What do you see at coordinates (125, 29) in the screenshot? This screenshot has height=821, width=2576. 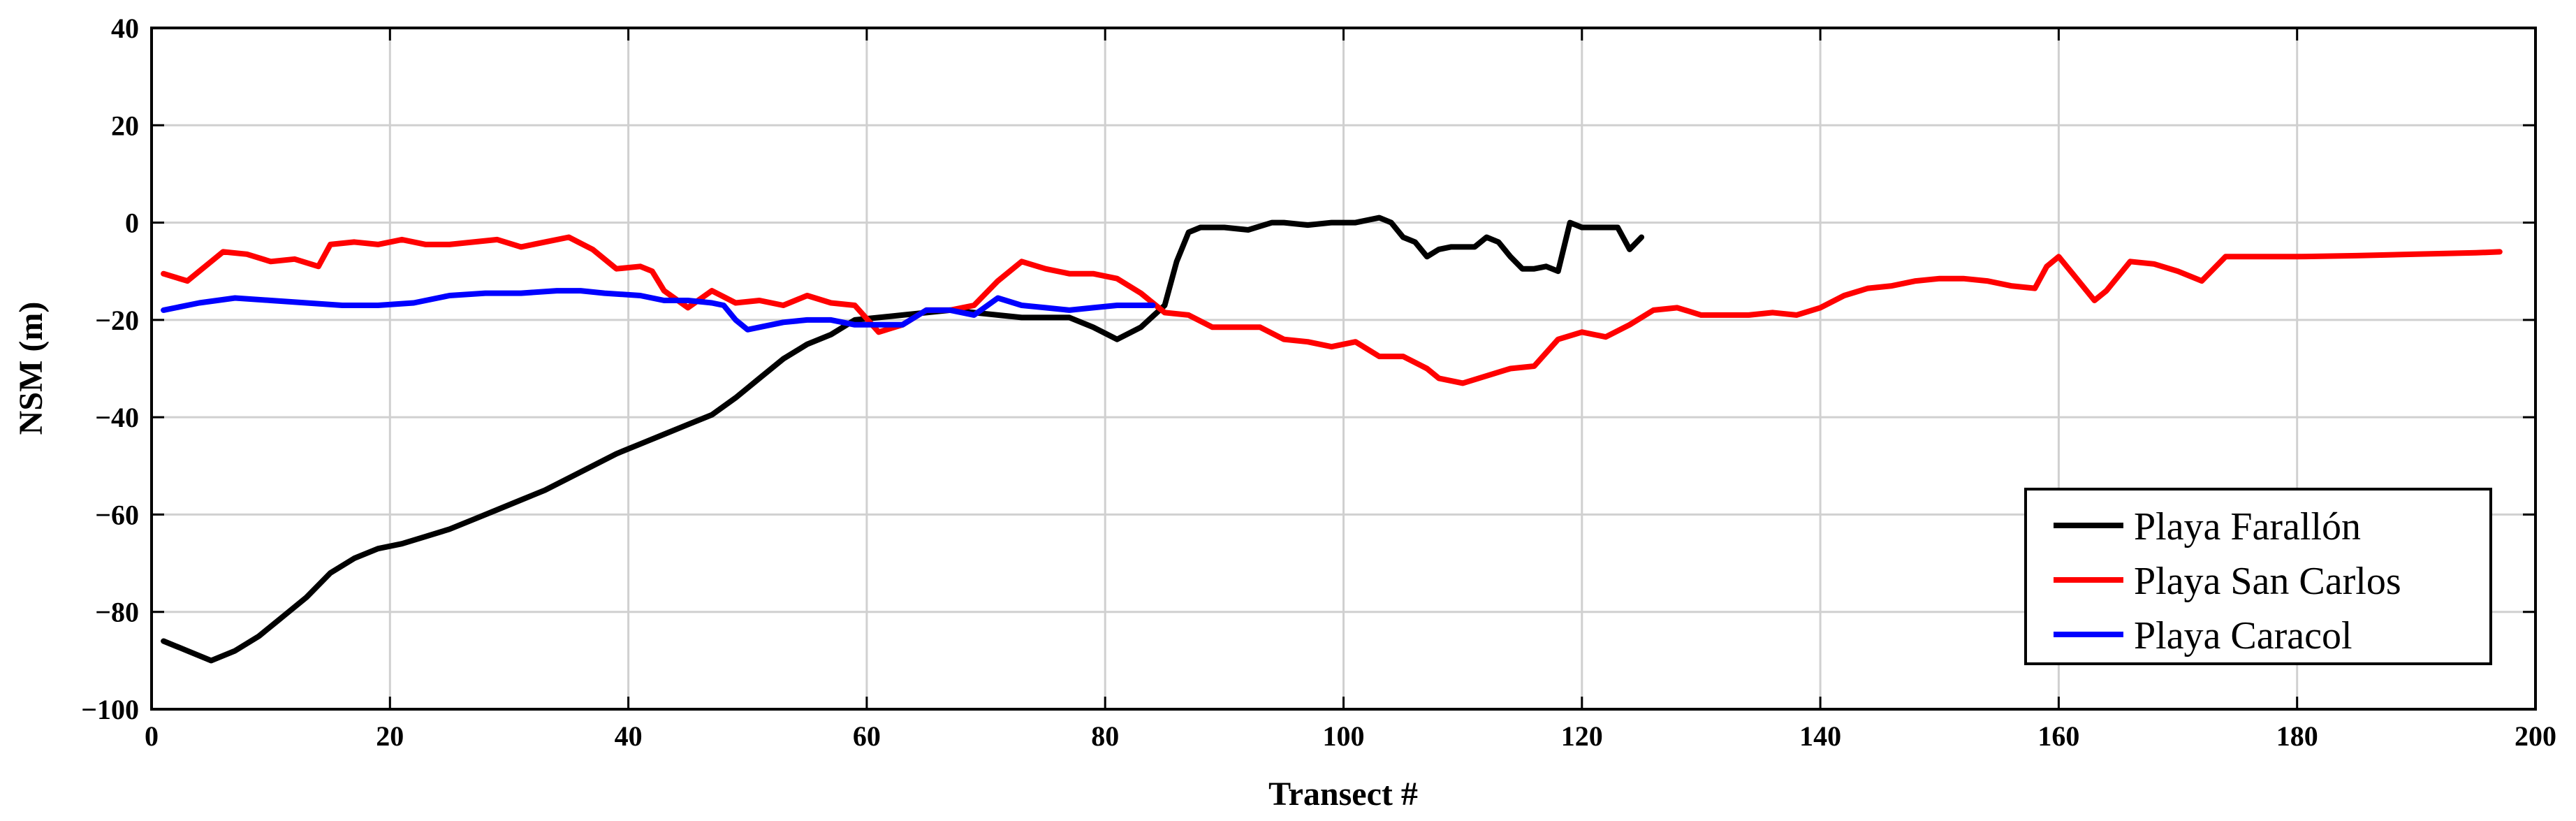 I see `y-tick-label: 40` at bounding box center [125, 29].